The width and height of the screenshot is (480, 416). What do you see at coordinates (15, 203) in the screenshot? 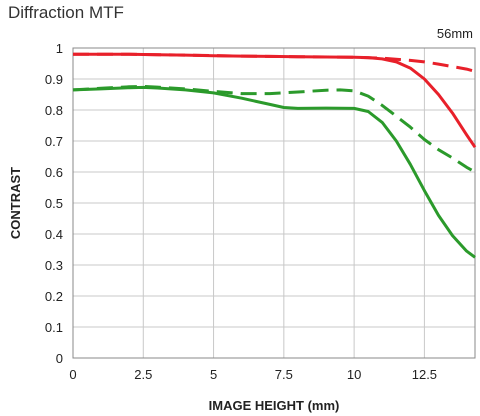
I see `y-axis-label: CONTRAST` at bounding box center [15, 203].